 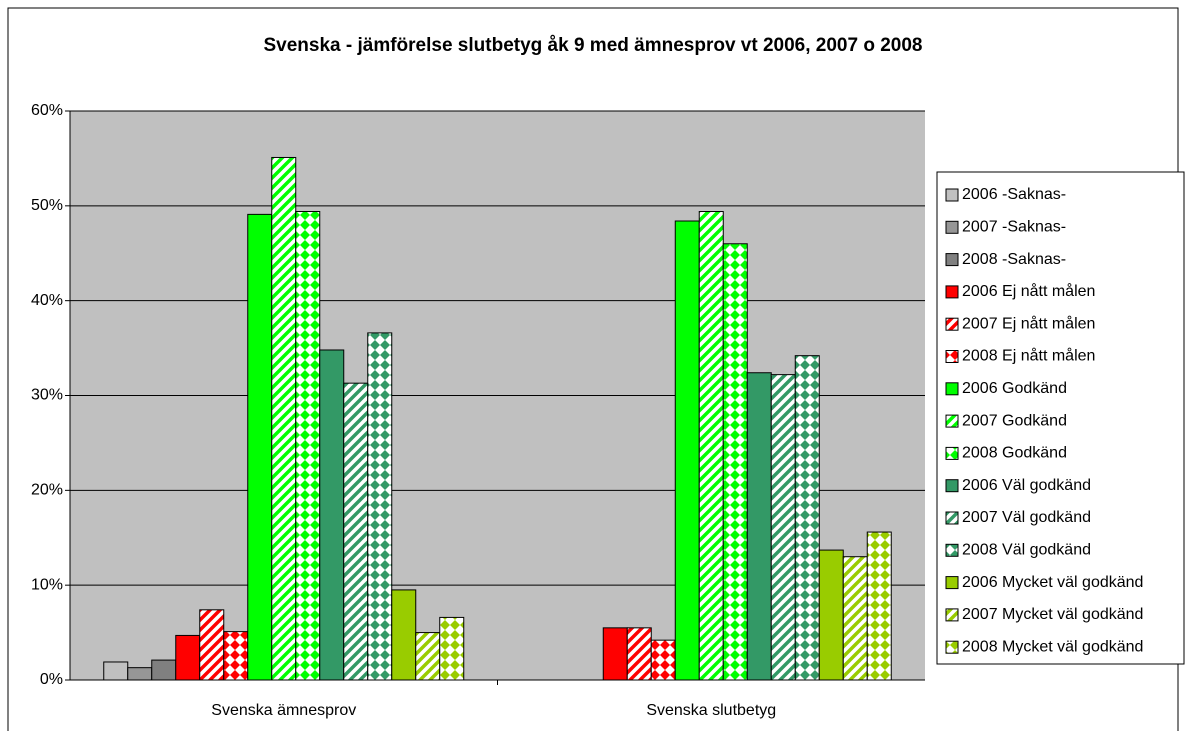 What do you see at coordinates (1028, 356) in the screenshot?
I see `legend-label: 2008 Ej nått målen` at bounding box center [1028, 356].